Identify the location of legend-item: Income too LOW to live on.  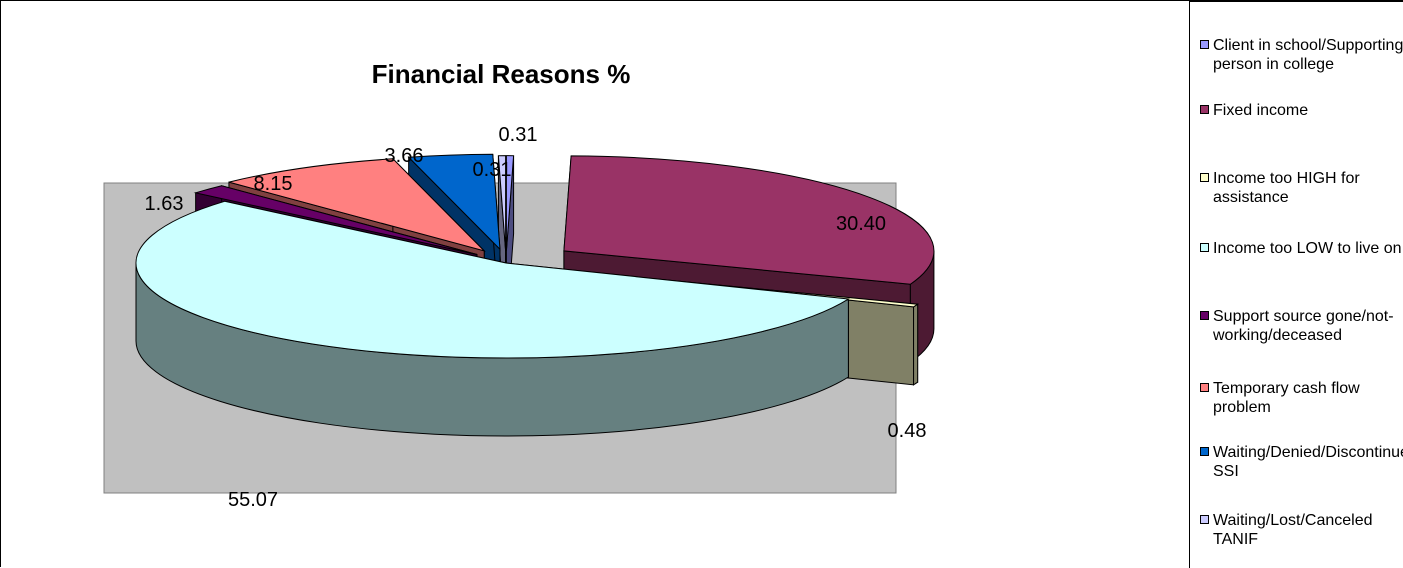
(1301, 248).